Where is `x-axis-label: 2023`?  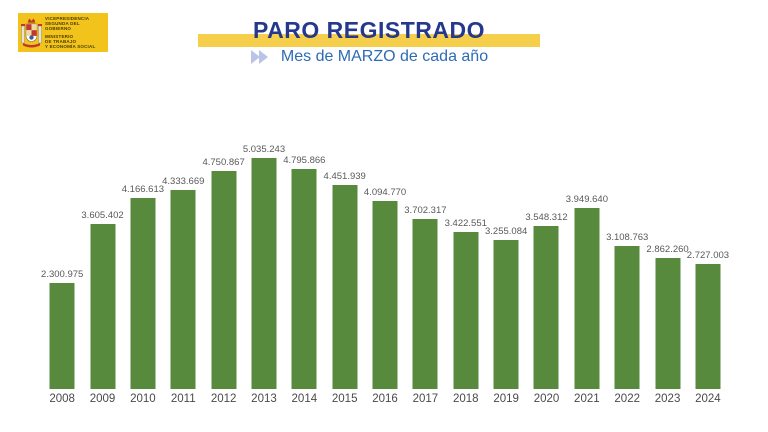 x-axis-label: 2023 is located at coordinates (667, 399).